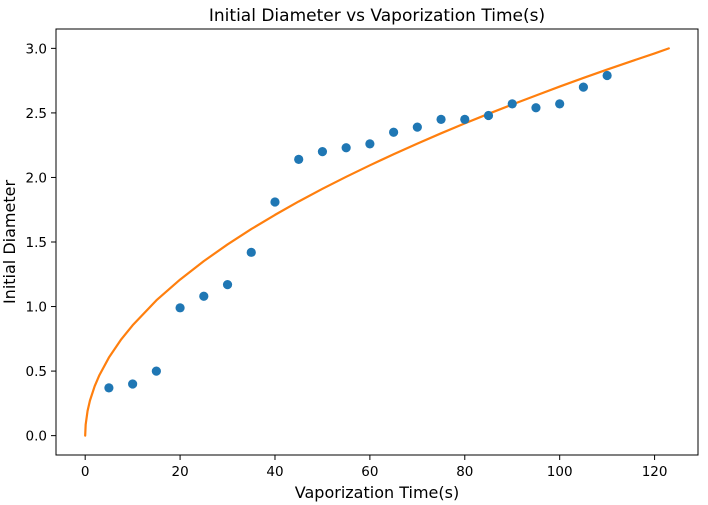  What do you see at coordinates (464, 472) in the screenshot?
I see `x-tick-label: 80` at bounding box center [464, 472].